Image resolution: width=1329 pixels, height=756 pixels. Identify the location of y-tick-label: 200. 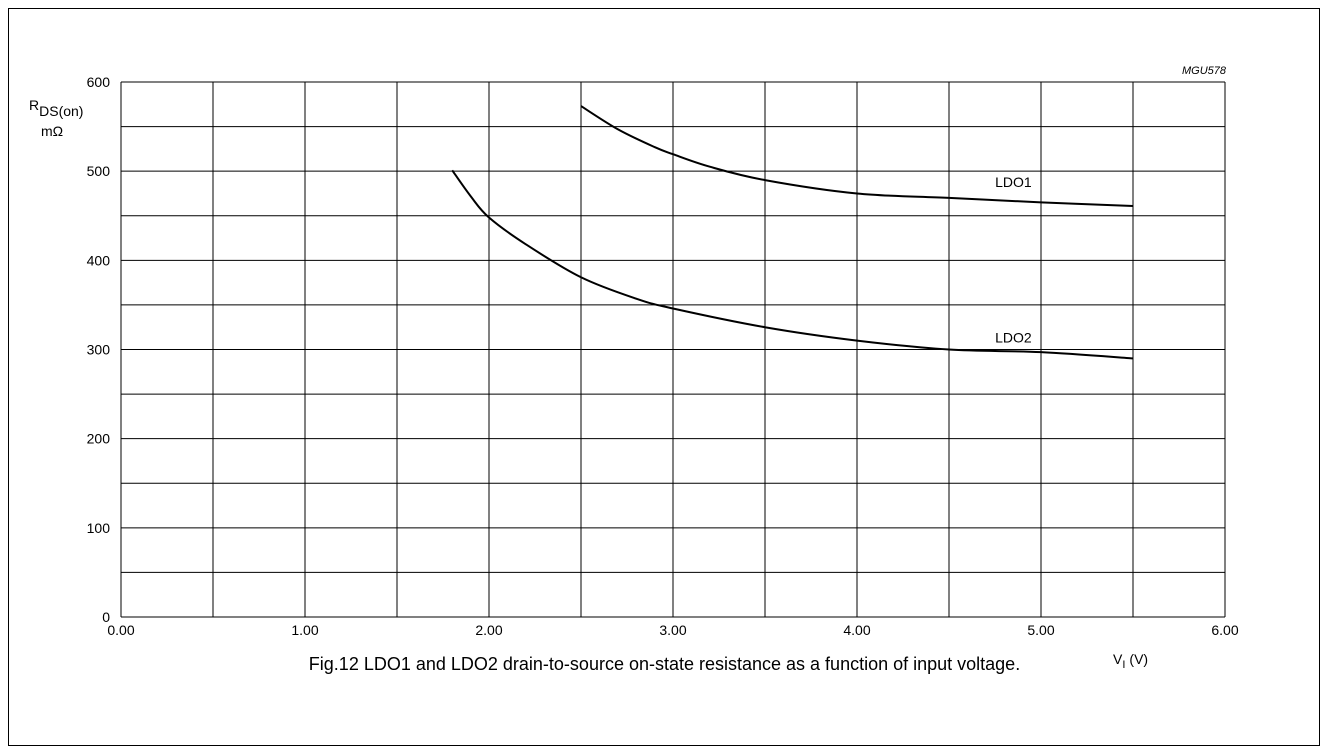
(99, 439).